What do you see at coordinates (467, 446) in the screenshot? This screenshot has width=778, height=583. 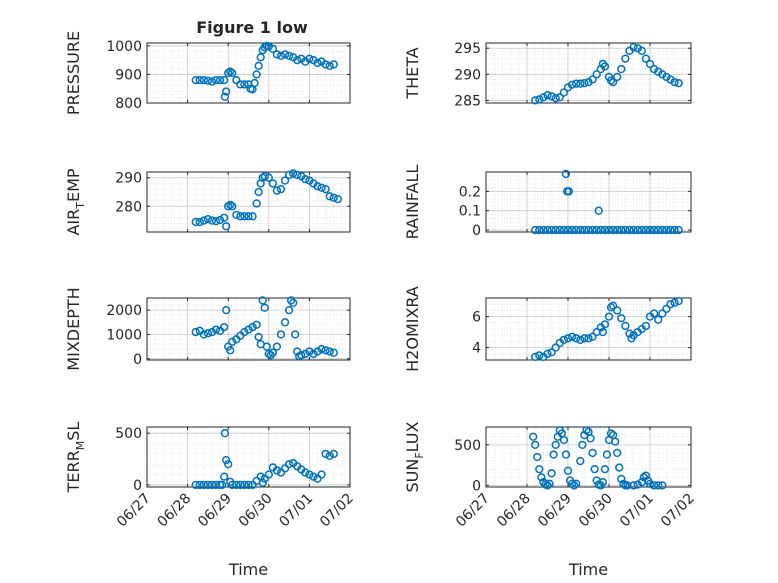 I see `y-tick-label: 500` at bounding box center [467, 446].